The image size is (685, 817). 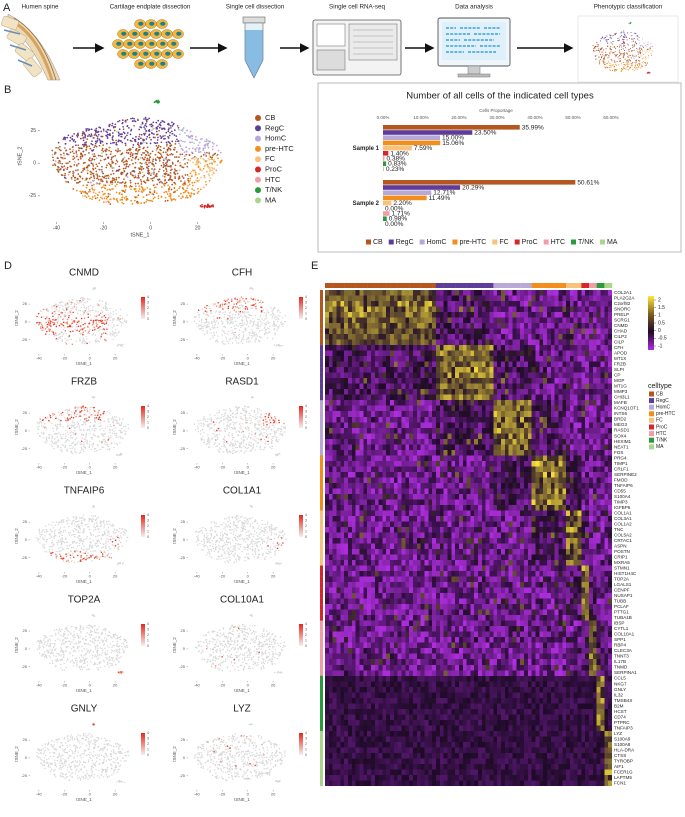 What do you see at coordinates (273, 358) in the screenshot?
I see `x-tick-label: 20` at bounding box center [273, 358].